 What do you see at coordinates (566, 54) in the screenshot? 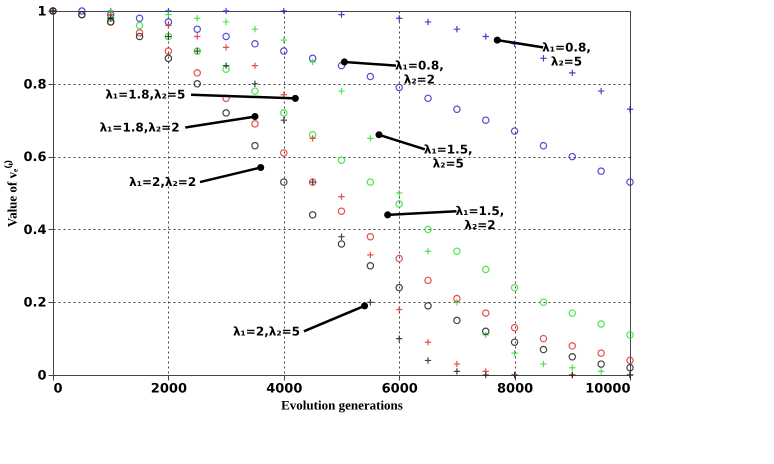
I see `annotation: λ₁=0.8, λ₂=5` at bounding box center [566, 54].